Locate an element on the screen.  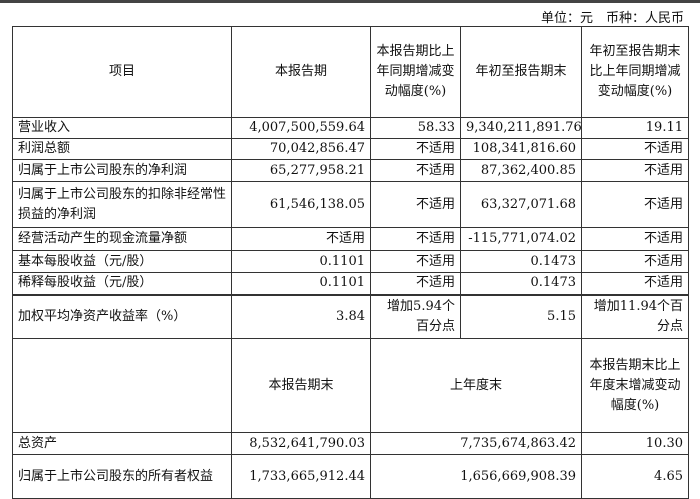
header-cell: 年初至报告期末 is located at coordinates (521, 72).